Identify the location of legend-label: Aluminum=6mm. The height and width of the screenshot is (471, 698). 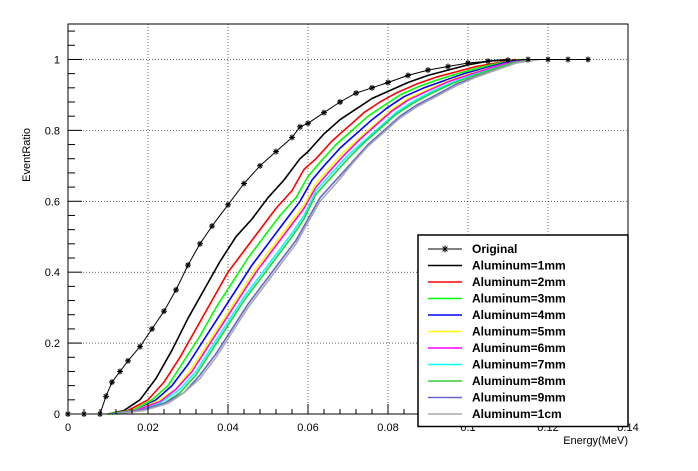
(519, 348).